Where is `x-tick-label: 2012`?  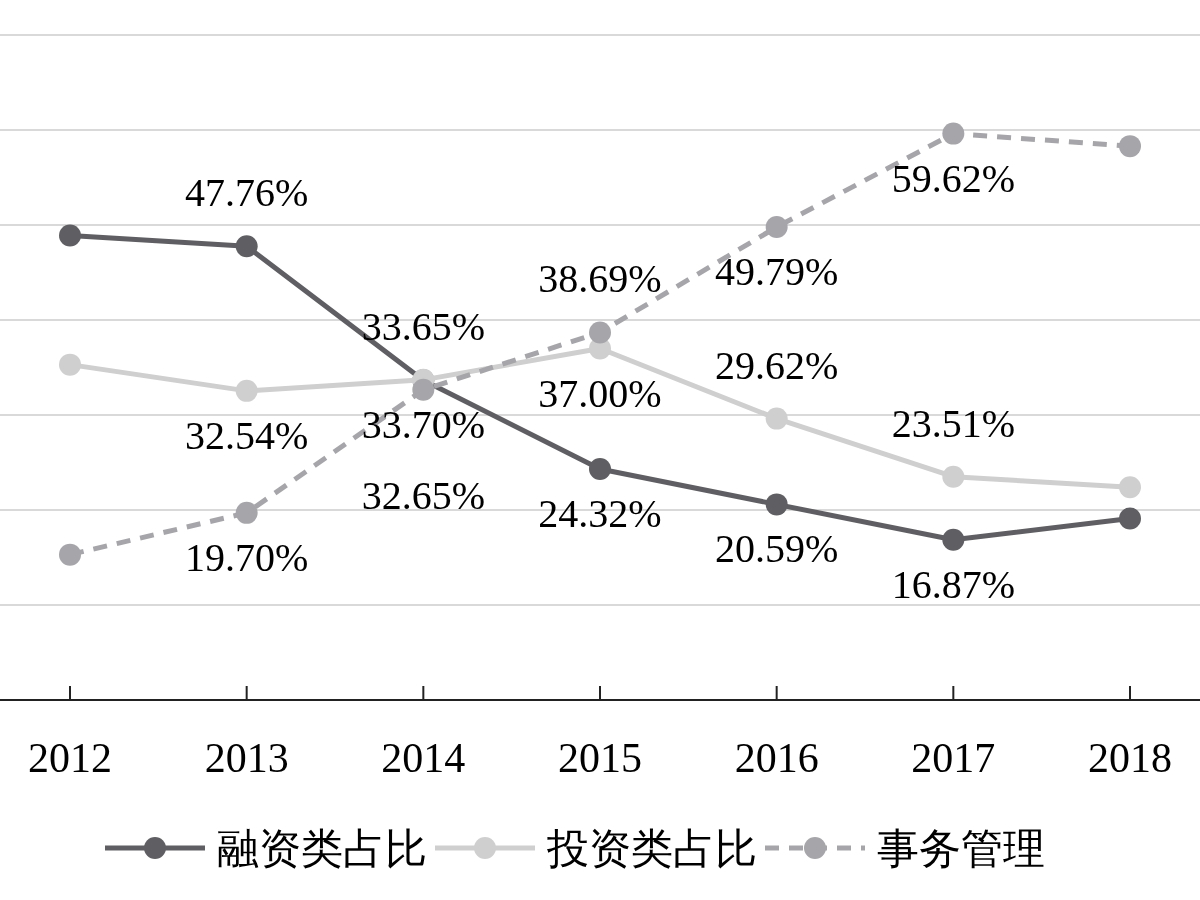 x-tick-label: 2012 is located at coordinates (70, 758).